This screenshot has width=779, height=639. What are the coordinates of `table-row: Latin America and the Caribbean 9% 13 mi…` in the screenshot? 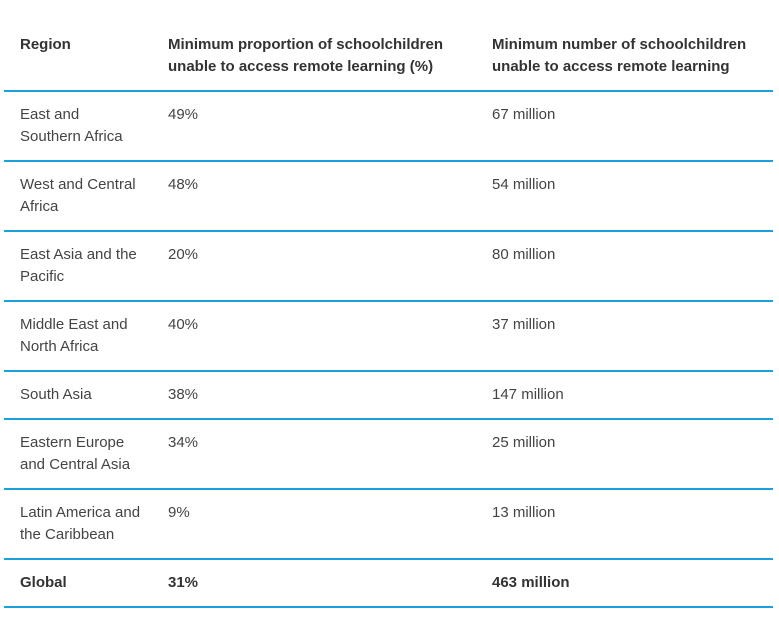 It's located at (388, 524).